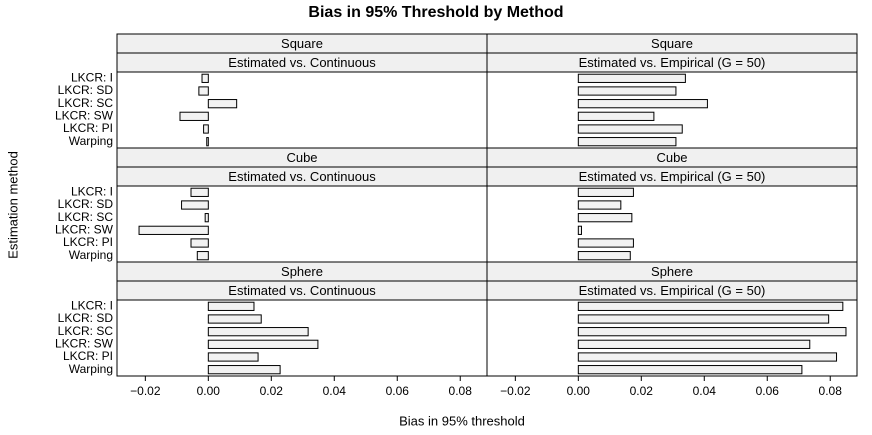 This screenshot has width=872, height=435. I want to click on x-axis-label: Bias in 95% threshold, so click(462, 420).